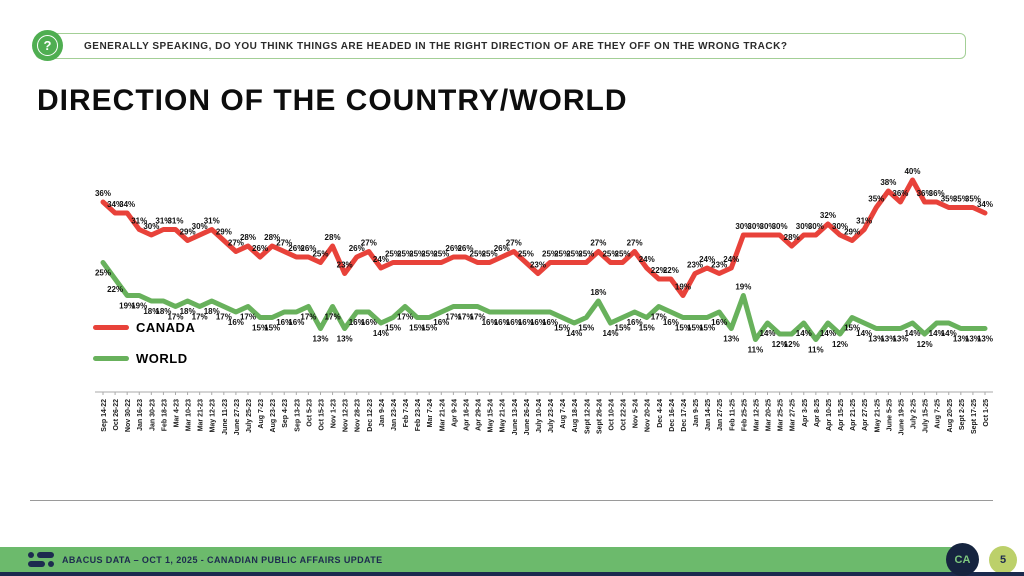 This screenshot has width=1024, height=576. Describe the element at coordinates (382, 413) in the screenshot. I see `svg-text: Jan 9-24` at that location.